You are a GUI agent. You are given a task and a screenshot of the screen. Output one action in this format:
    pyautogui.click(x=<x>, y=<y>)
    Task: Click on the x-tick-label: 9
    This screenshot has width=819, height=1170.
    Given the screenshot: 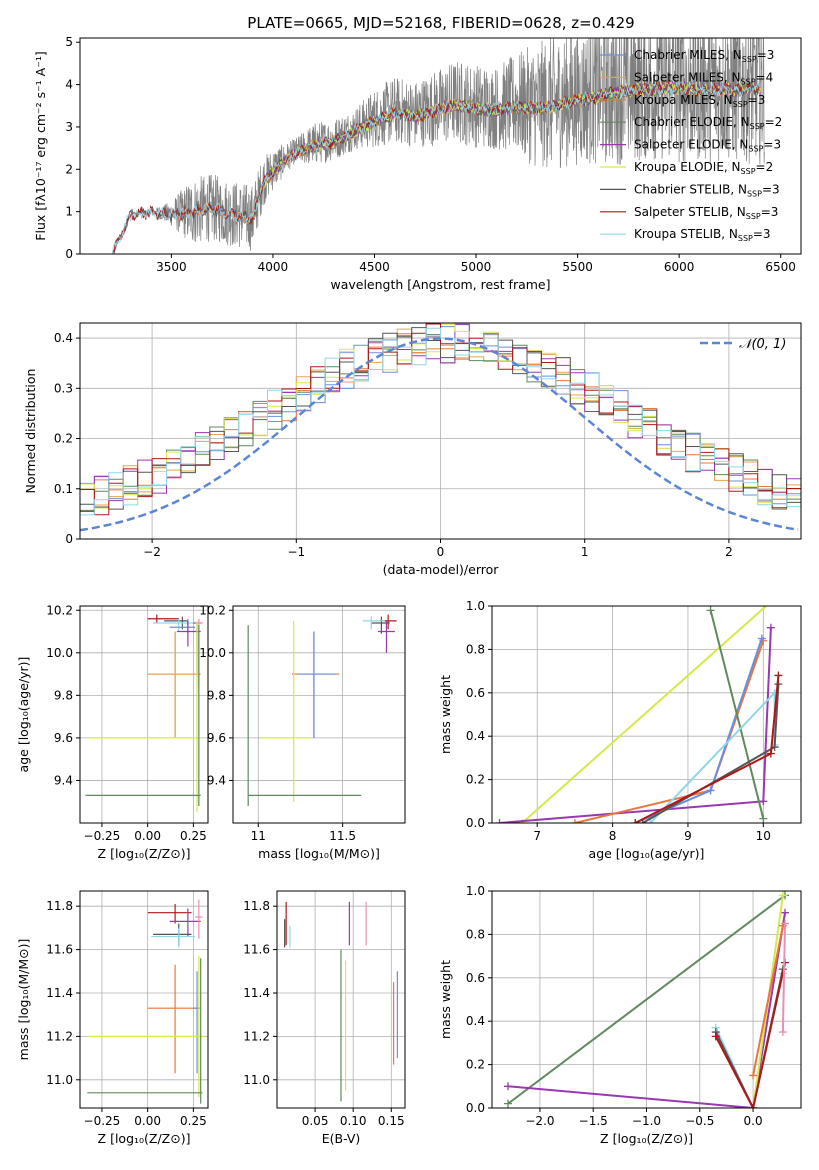 What is the action you would take?
    pyautogui.click(x=688, y=836)
    